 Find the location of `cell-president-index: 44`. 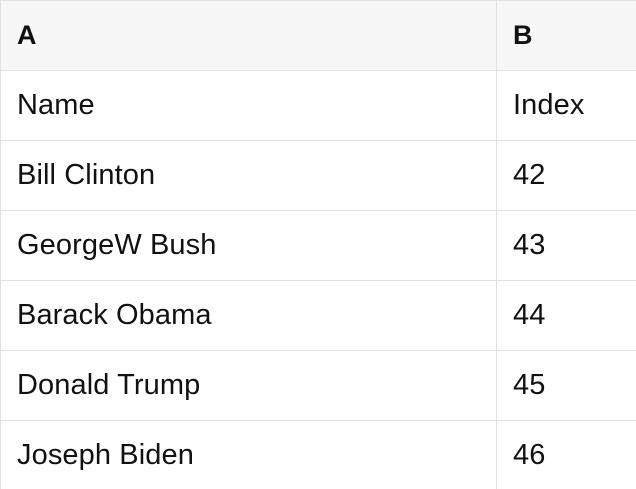

cell-president-index: 44 is located at coordinates (529, 315).